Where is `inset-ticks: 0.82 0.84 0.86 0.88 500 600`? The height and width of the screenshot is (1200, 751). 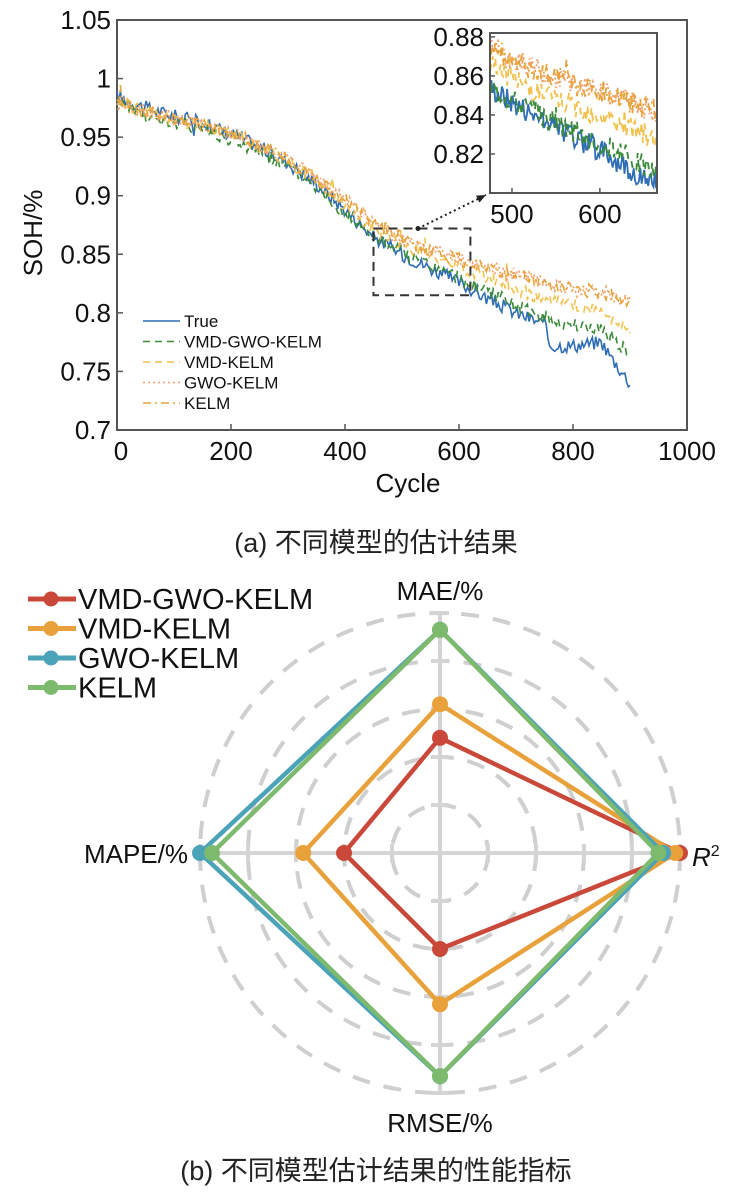 inset-ticks: 0.82 0.84 0.86 0.88 500 600 is located at coordinates (527, 125).